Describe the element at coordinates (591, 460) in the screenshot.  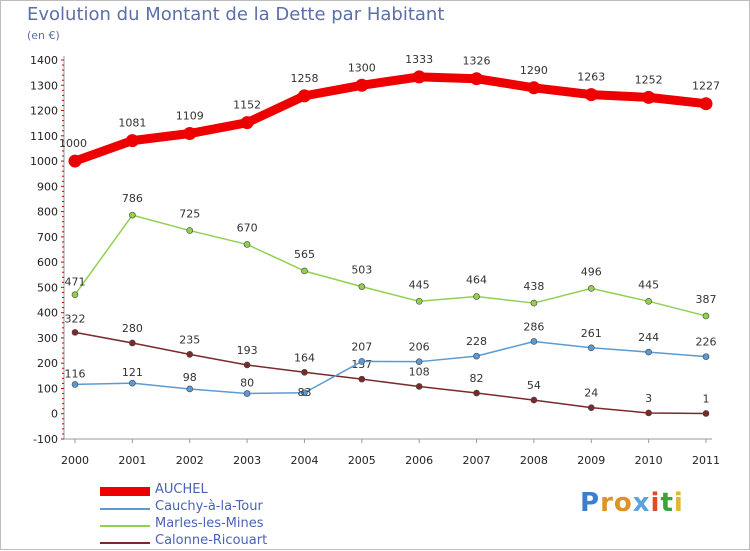
I see `x-tick-label: 2009` at that location.